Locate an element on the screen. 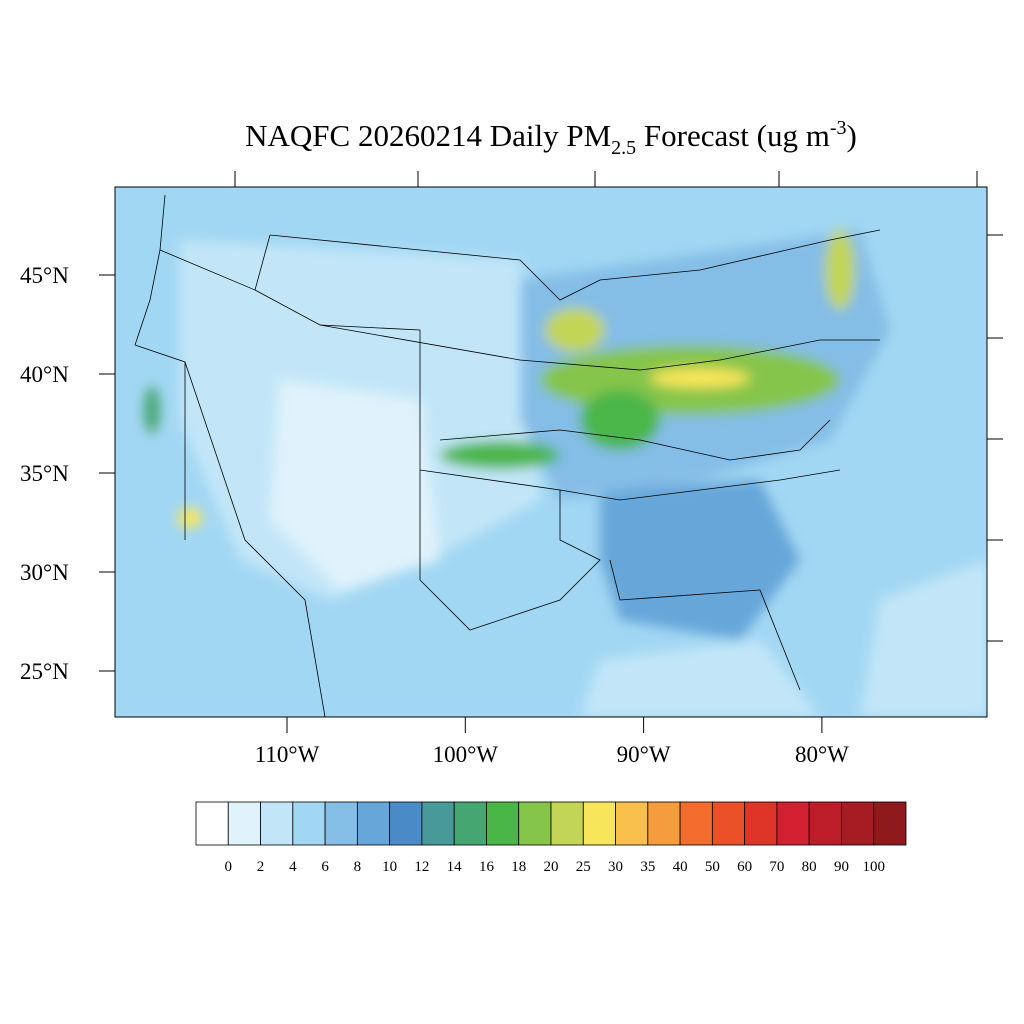 The height and width of the screenshot is (1024, 1024). colorbar-label: 80 is located at coordinates (809, 867).